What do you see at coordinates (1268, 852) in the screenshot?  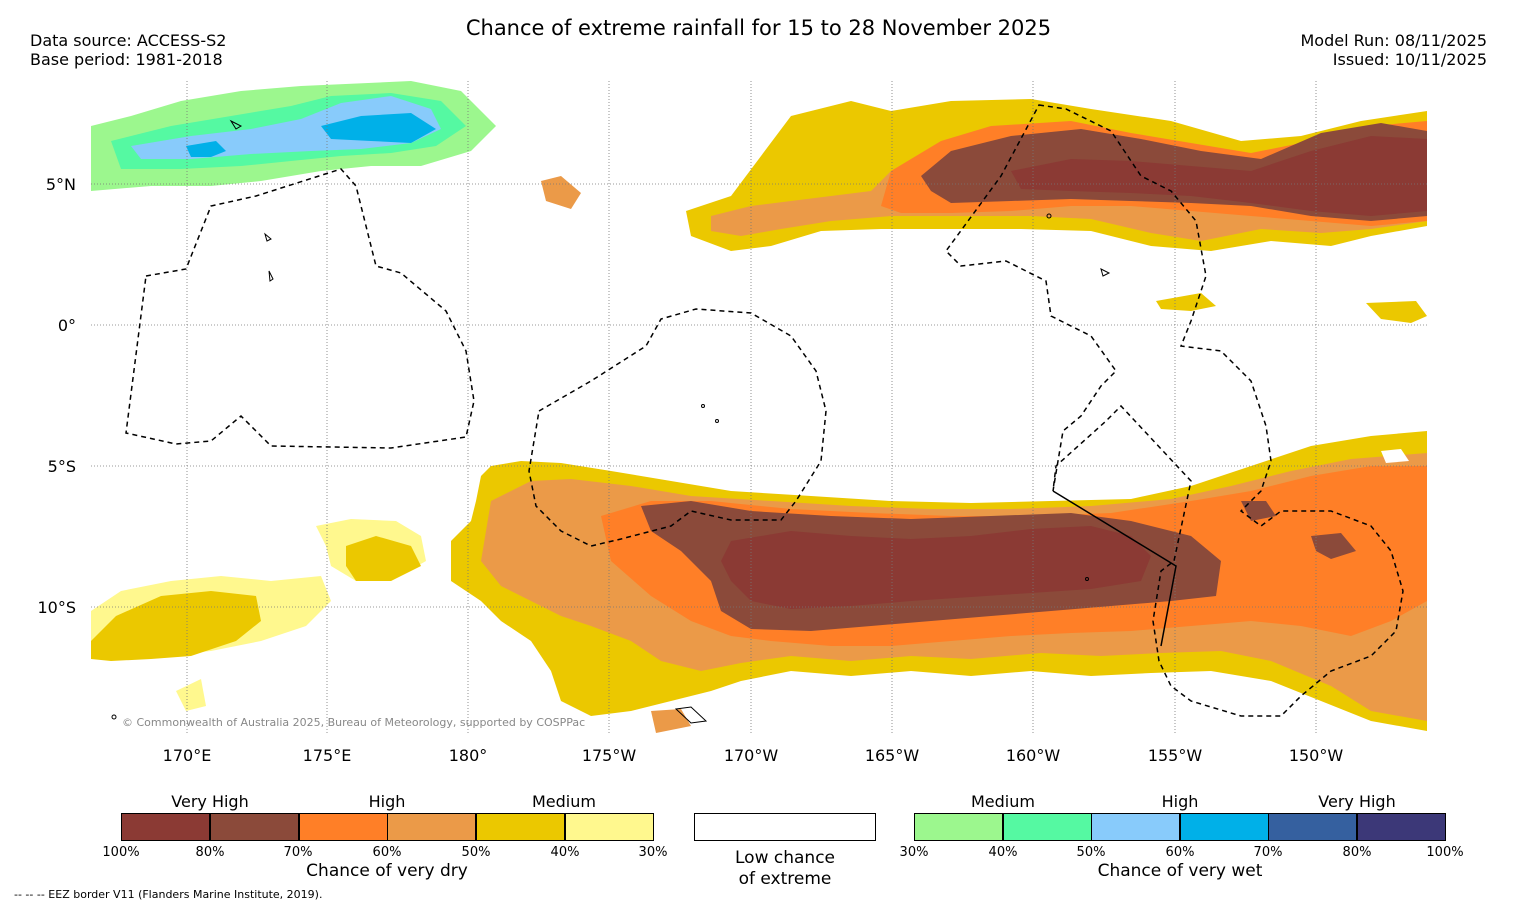 I see `legend-wet-tick: 70%` at bounding box center [1268, 852].